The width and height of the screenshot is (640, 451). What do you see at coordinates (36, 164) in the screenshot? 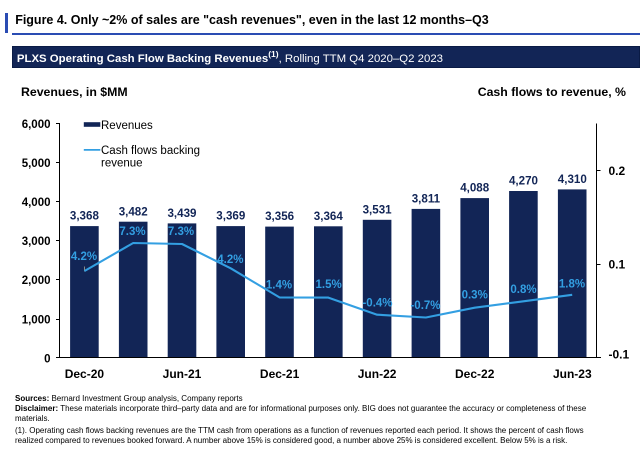
I see `svg-text: 5,000` at bounding box center [36, 164].